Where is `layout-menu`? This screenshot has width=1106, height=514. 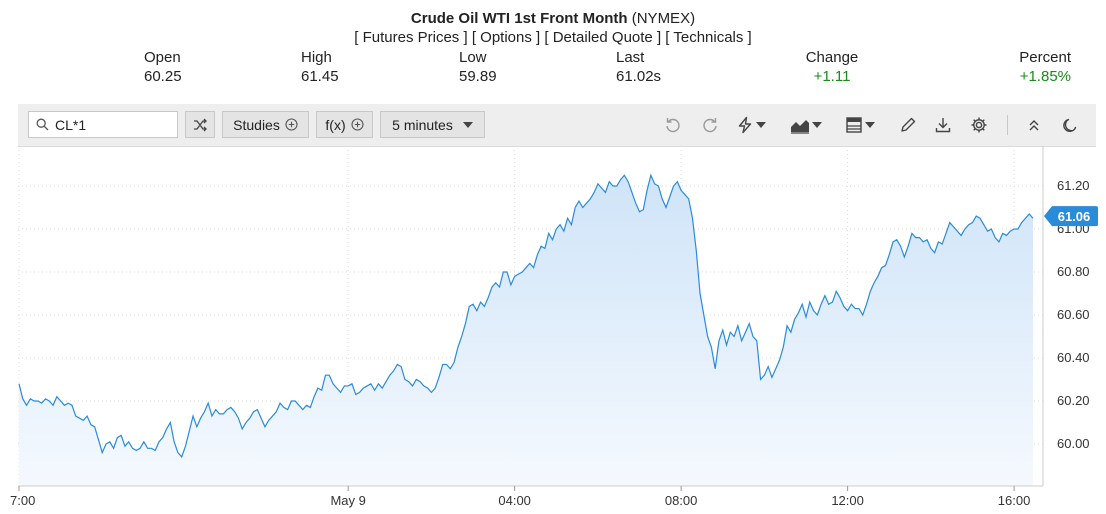 layout-menu is located at coordinates (863, 125).